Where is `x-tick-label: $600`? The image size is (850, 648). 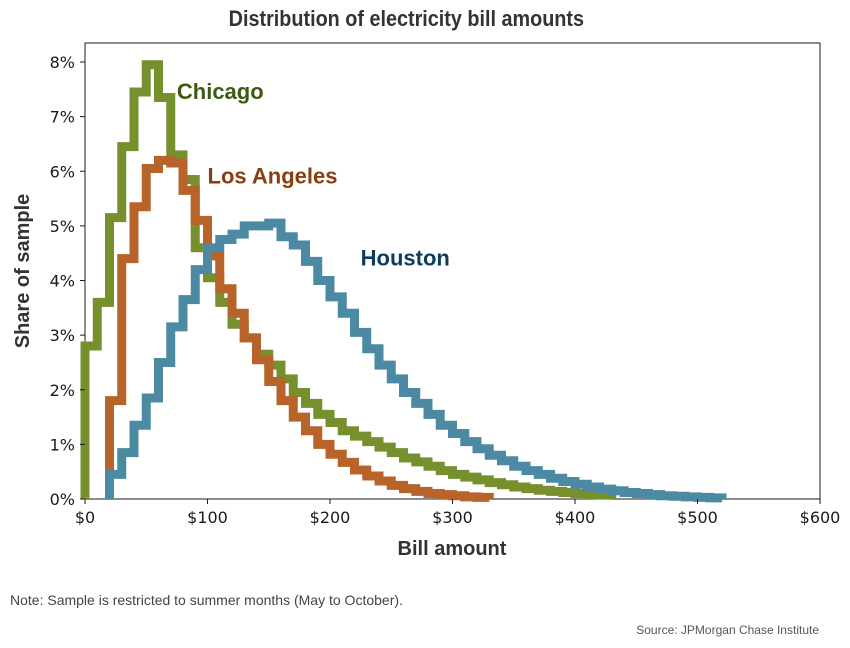 x-tick-label: $600 is located at coordinates (820, 517).